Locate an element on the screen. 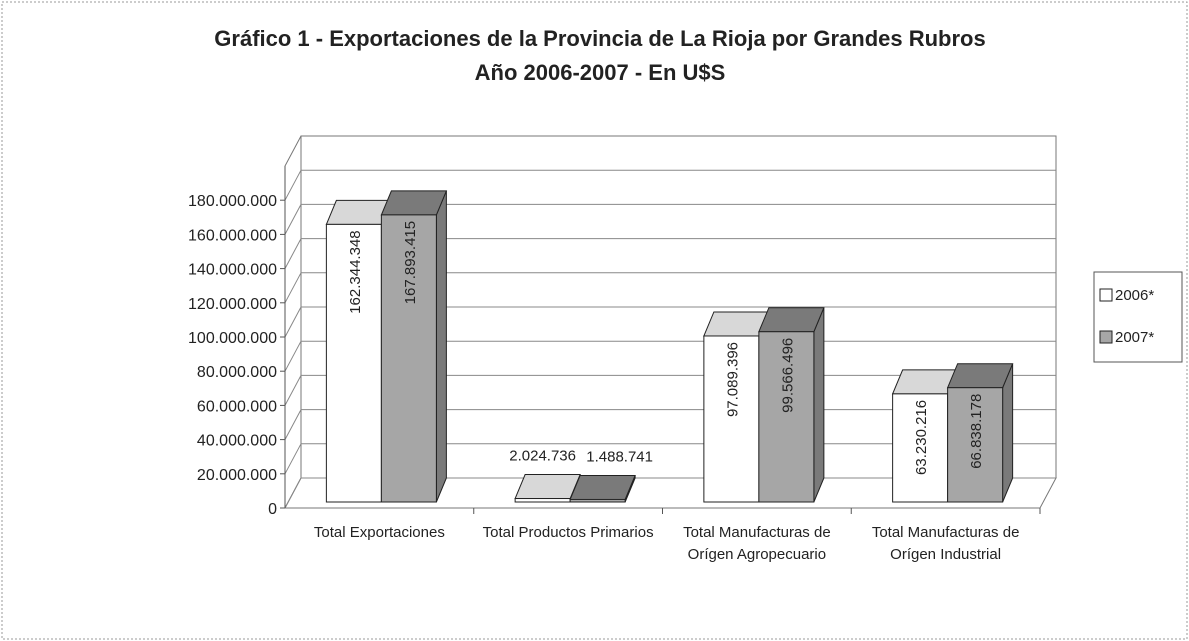 This screenshot has width=1189, height=641. legend-box is located at coordinates (1138, 317).